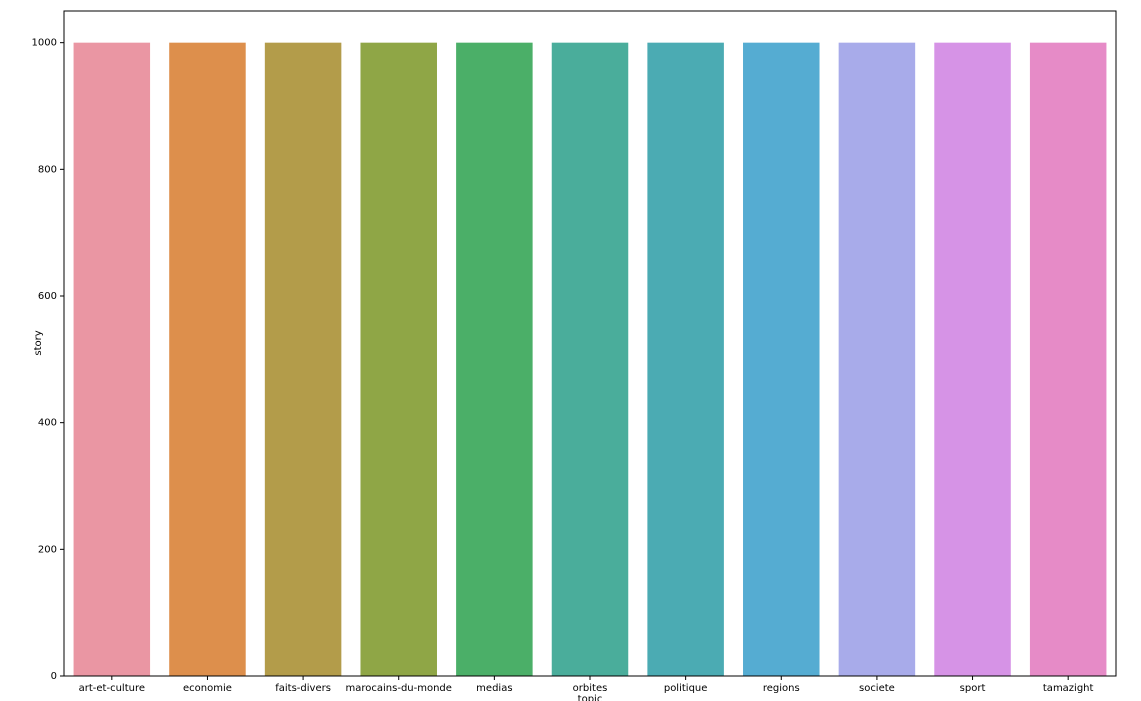 This screenshot has width=1141, height=701. Describe the element at coordinates (781, 688) in the screenshot. I see `x-tick-label: regions` at that location.